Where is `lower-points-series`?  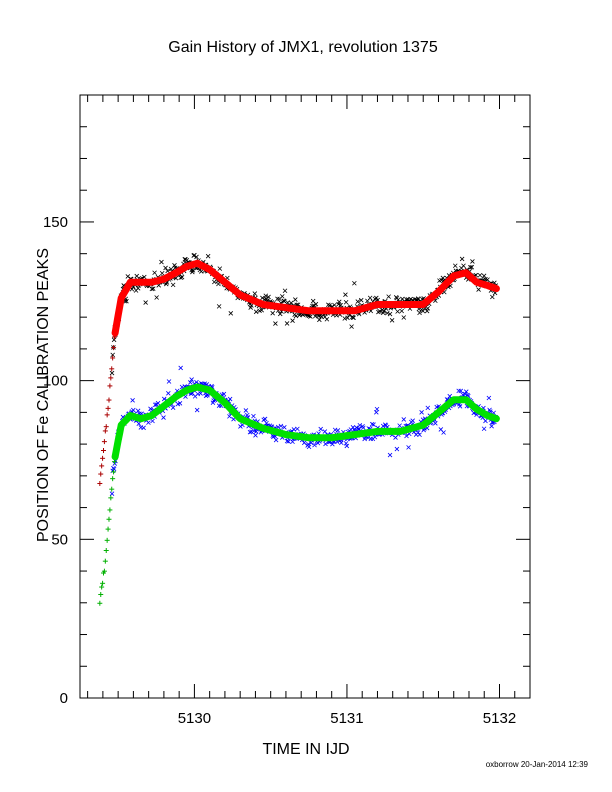
lower-points-series is located at coordinates (304, 430).